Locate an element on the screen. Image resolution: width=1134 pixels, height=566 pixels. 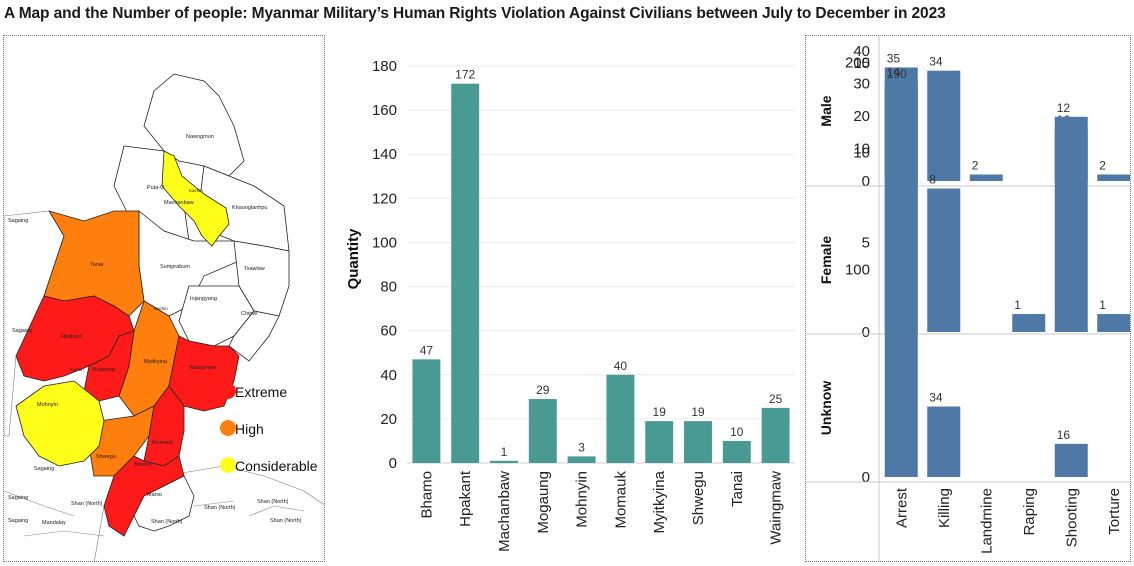
legend-swatch-considerable is located at coordinates (228, 465).